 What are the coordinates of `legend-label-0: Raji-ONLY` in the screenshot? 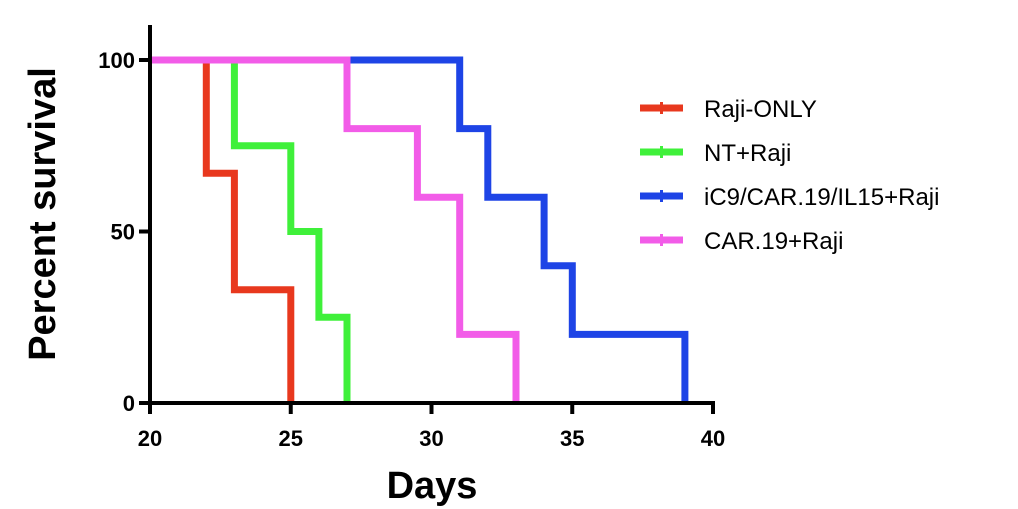 It's located at (760, 109).